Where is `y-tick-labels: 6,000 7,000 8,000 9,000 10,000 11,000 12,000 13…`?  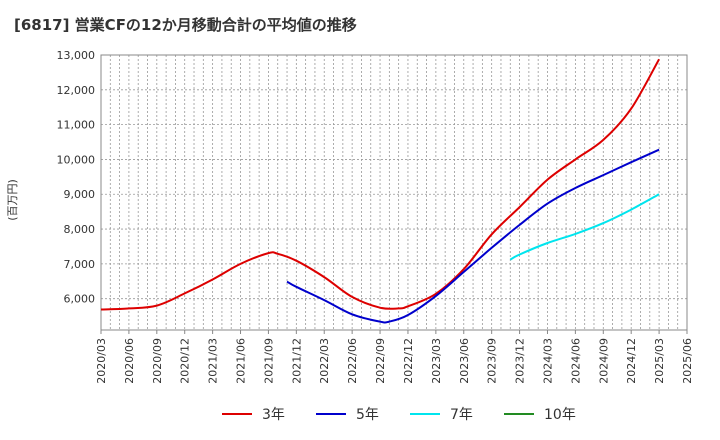 y-tick-labels: 6,000 7,000 8,000 9,000 10,000 11,000 12,000 13… is located at coordinates (76, 177).